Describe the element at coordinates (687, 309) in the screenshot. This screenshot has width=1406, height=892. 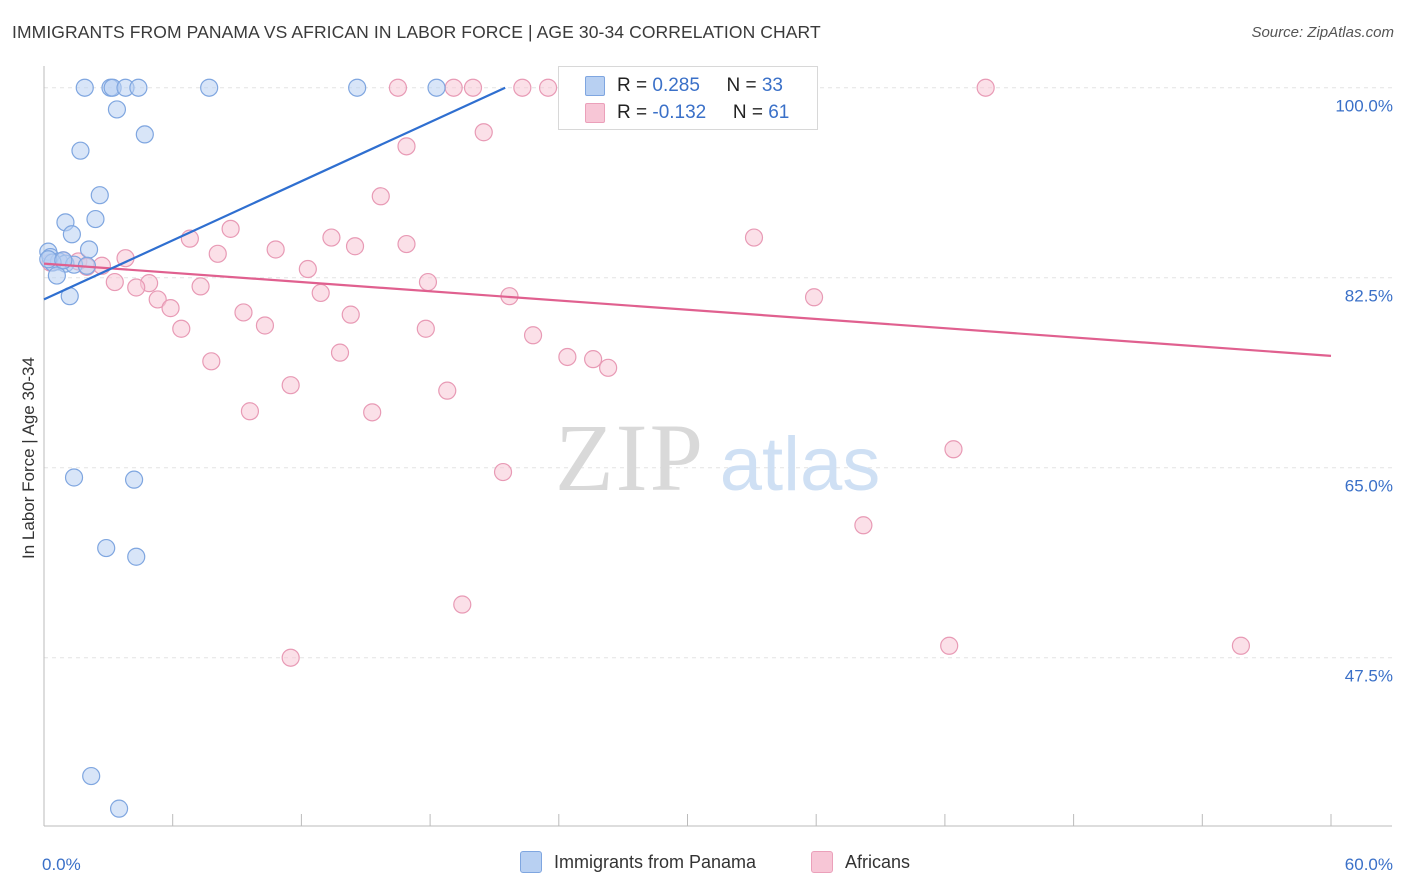
I see `trend-line-africans` at that location.